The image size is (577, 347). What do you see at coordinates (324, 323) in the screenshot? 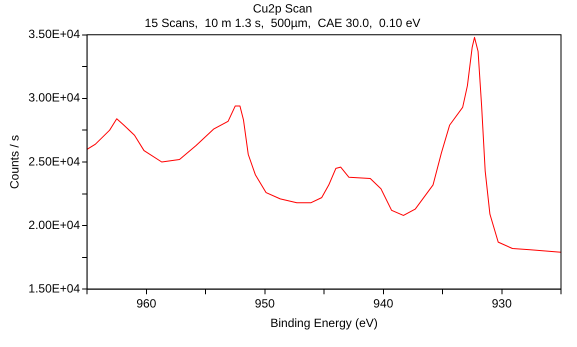
I see `x-axis-title: Binding Energy (eV)` at bounding box center [324, 323].